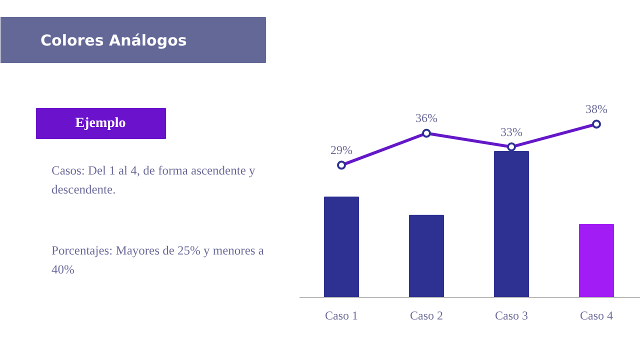 The width and height of the screenshot is (640, 360). What do you see at coordinates (511, 315) in the screenshot?
I see `x-tick-label: Caso 3` at bounding box center [511, 315].